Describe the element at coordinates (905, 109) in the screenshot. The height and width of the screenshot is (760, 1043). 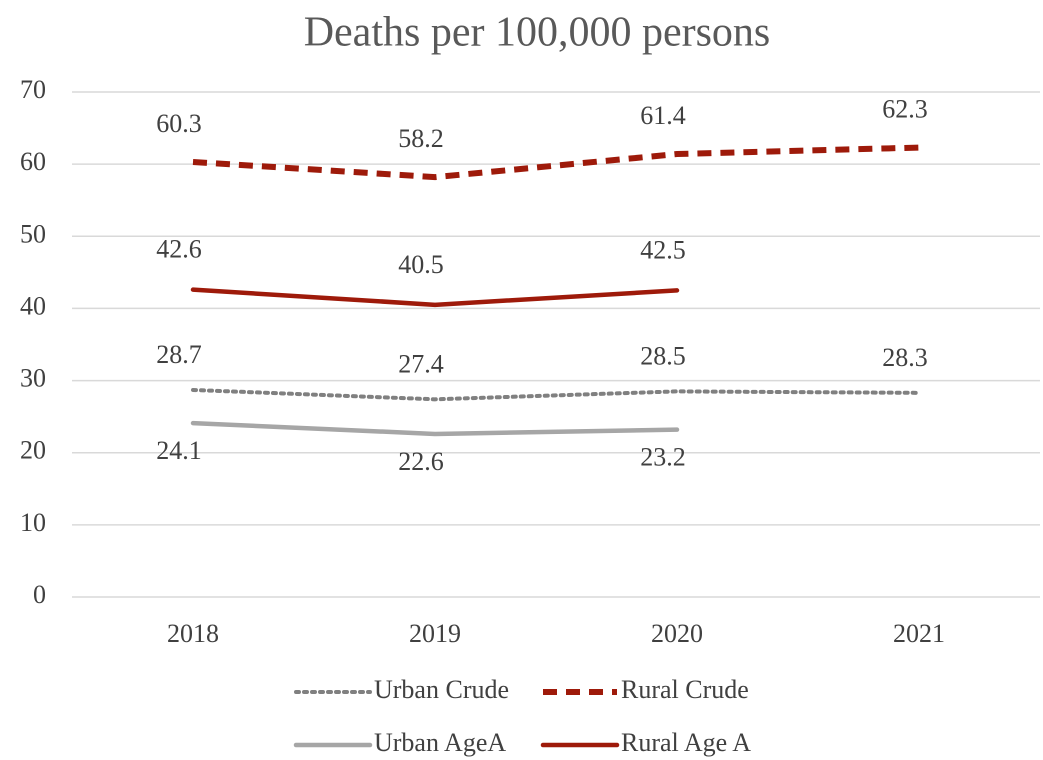
I see `data-label: 62.3` at that location.